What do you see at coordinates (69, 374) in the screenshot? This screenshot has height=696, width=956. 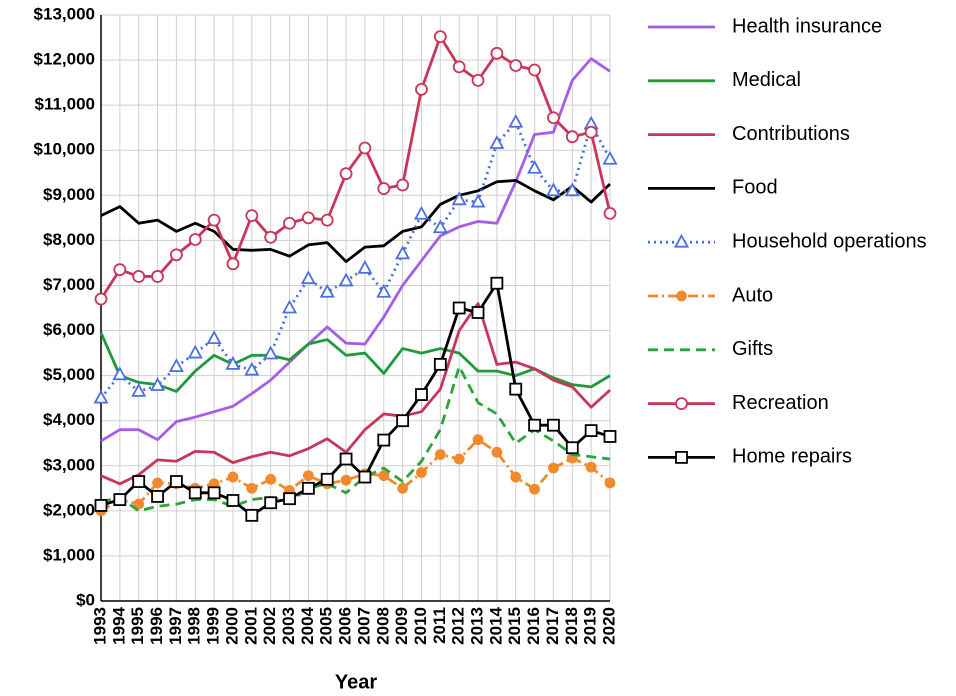 I see `y-tick-label: $5,000` at bounding box center [69, 374].